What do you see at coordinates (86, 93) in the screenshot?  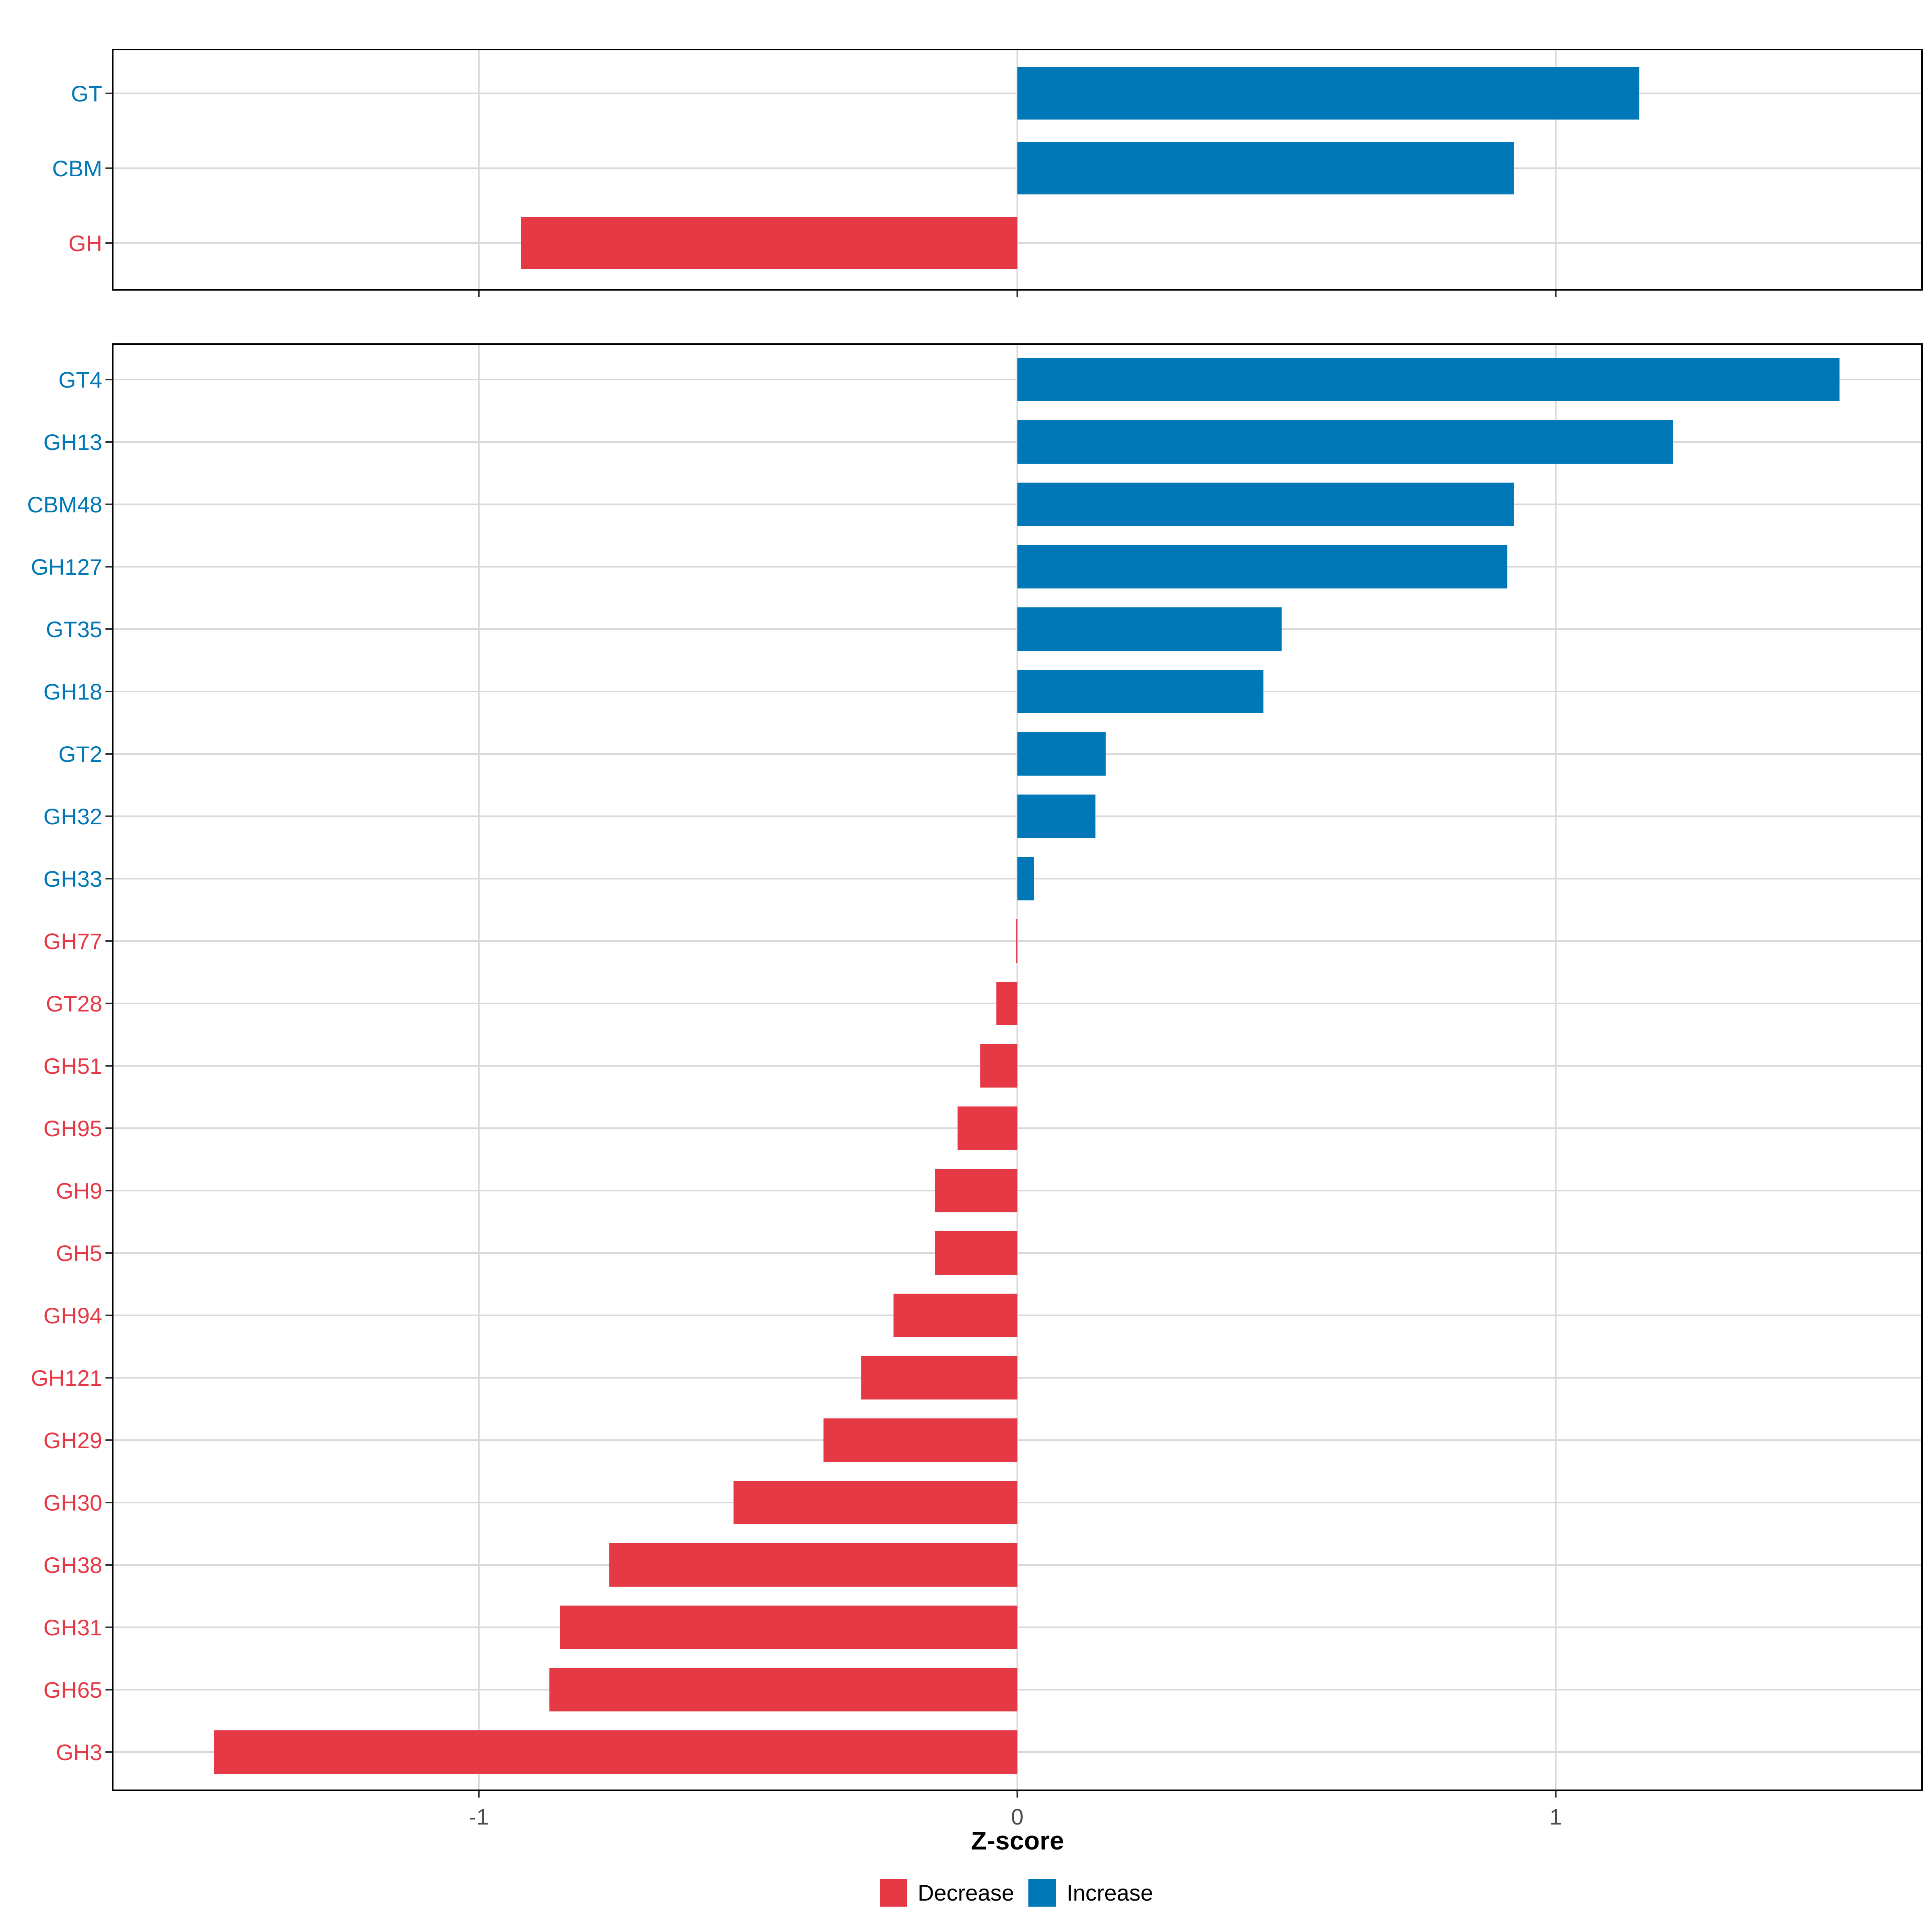 I see `y-tick-label: GT` at bounding box center [86, 93].